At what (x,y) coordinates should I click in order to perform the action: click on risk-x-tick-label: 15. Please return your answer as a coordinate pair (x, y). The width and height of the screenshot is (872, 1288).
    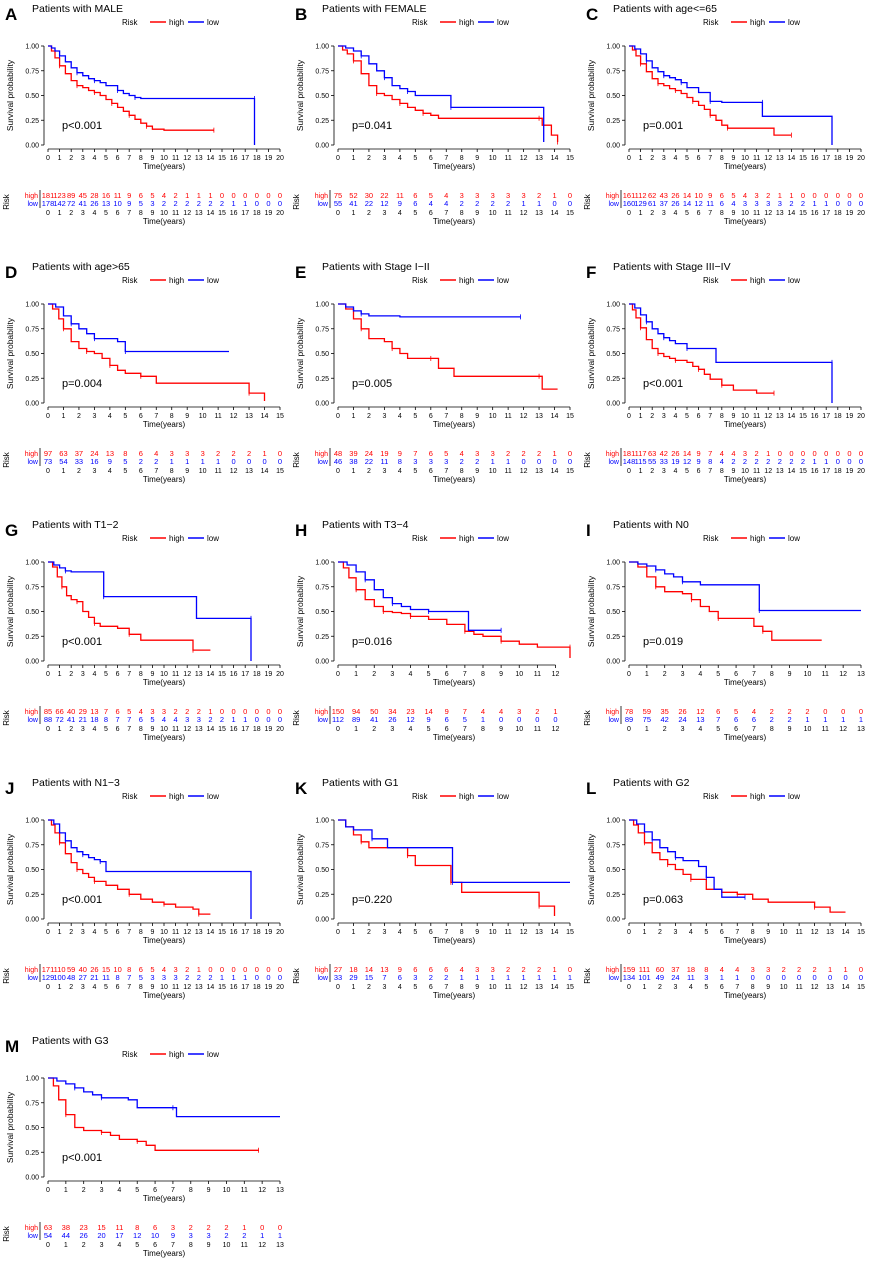
    Looking at the image, I should click on (222, 729).